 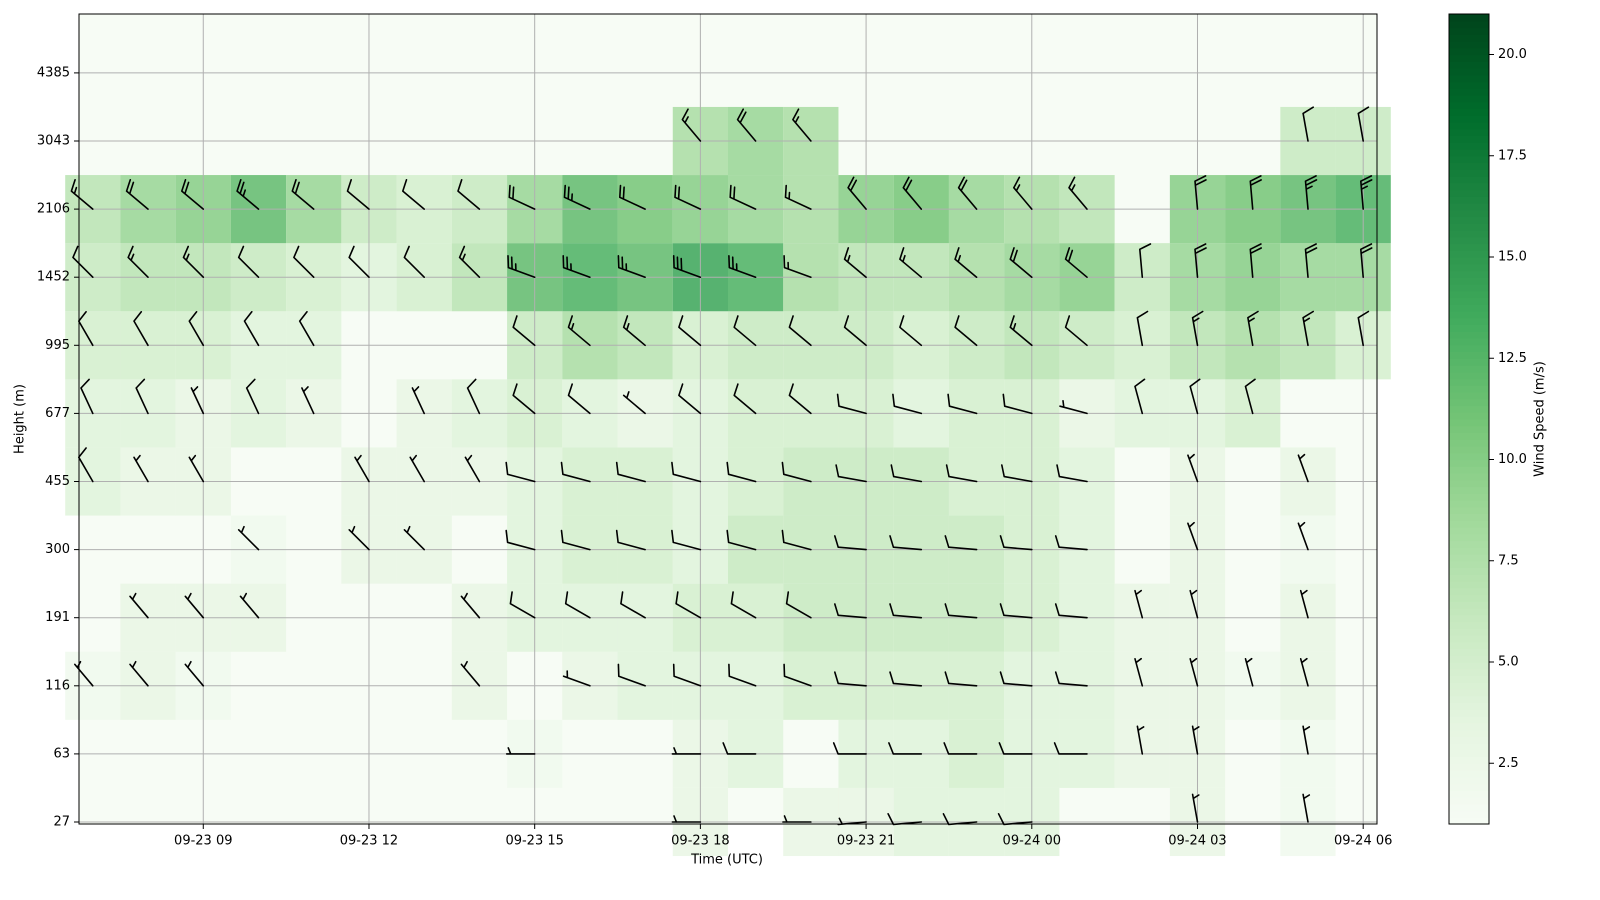 I want to click on y-tick-label: 300, so click(x=57, y=549).